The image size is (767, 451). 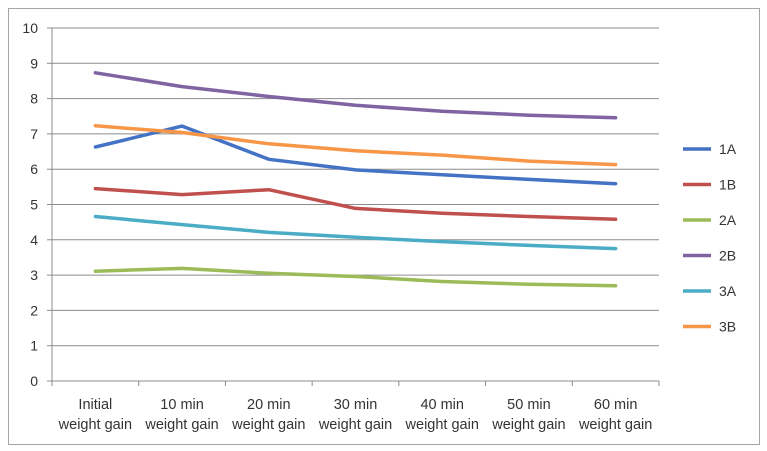 I want to click on series-line-2b, so click(x=355, y=95).